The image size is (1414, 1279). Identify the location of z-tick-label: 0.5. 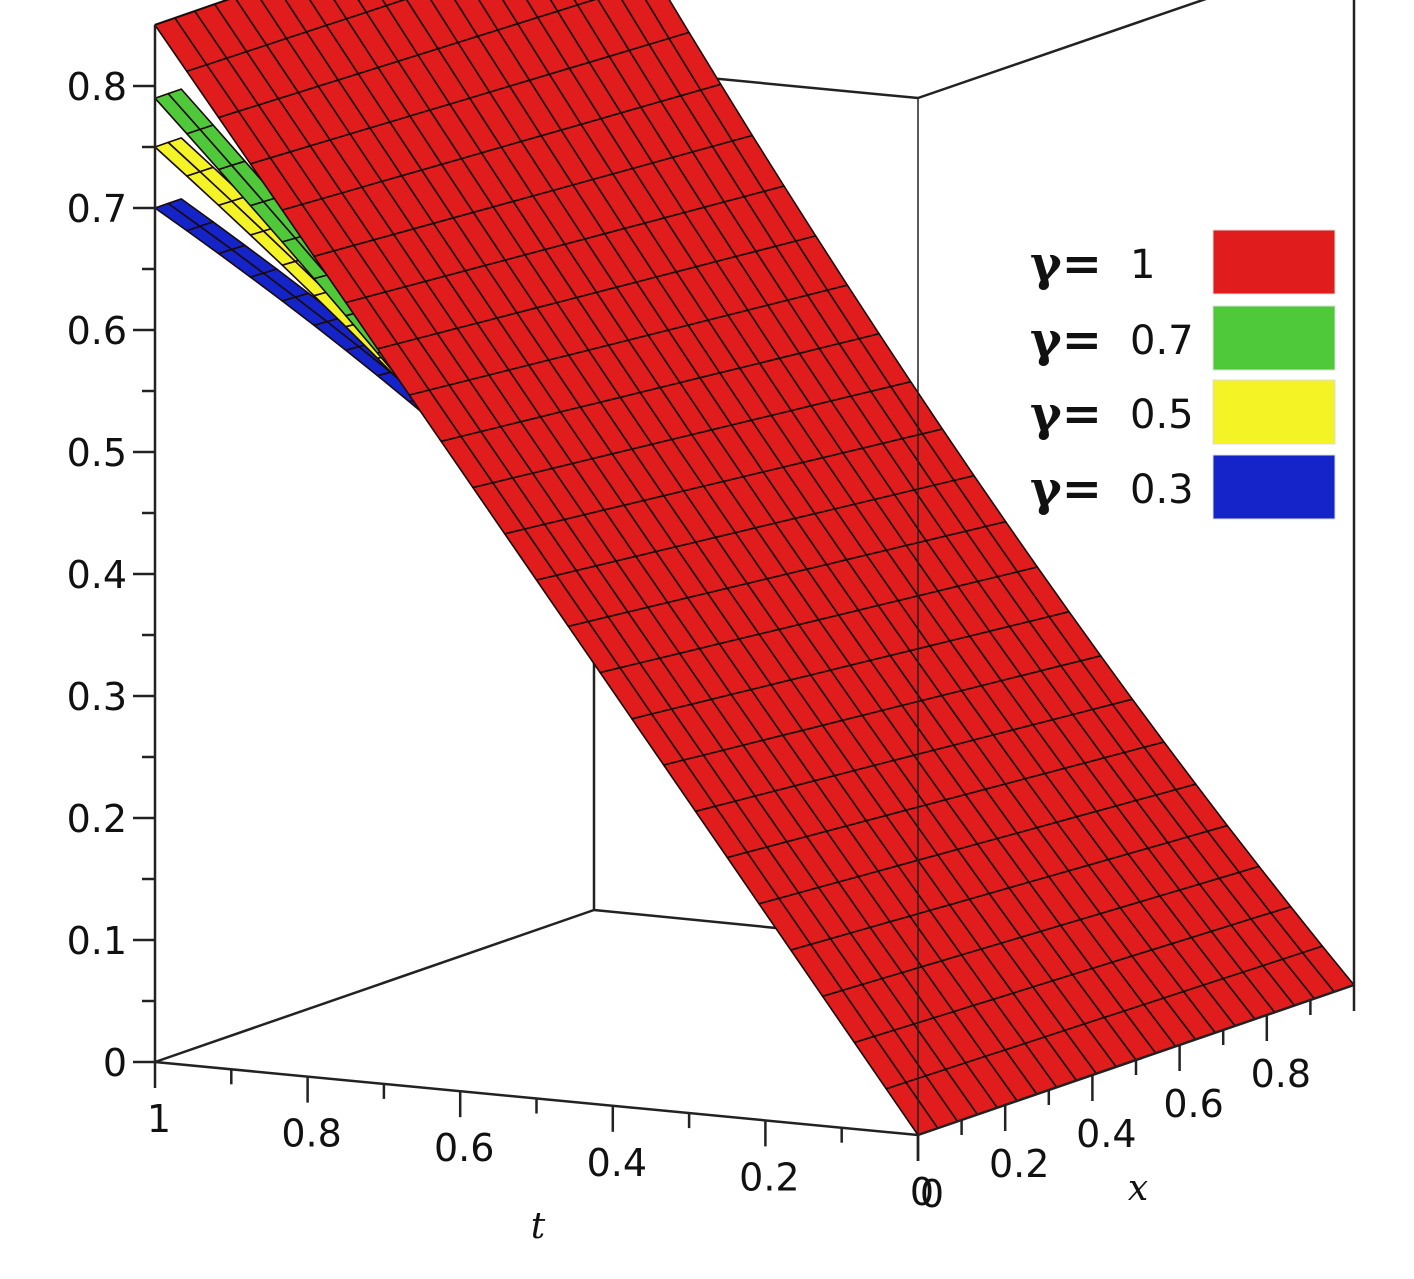
(97, 453).